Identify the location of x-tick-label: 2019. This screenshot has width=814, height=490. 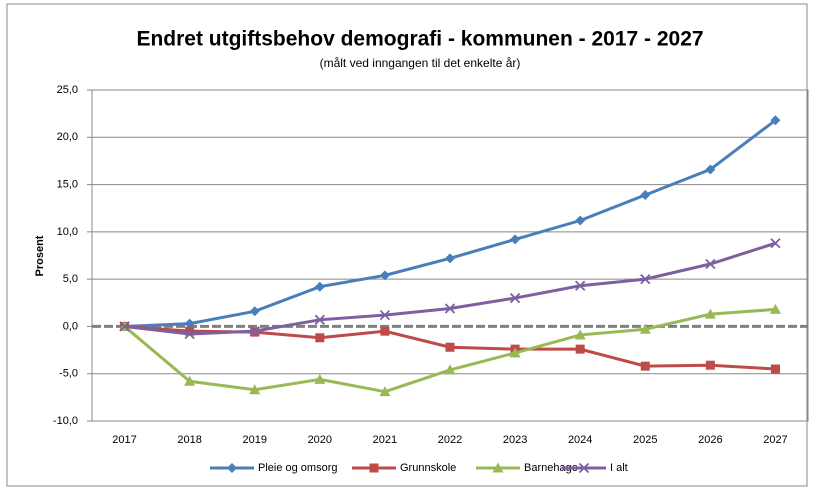
(254, 440).